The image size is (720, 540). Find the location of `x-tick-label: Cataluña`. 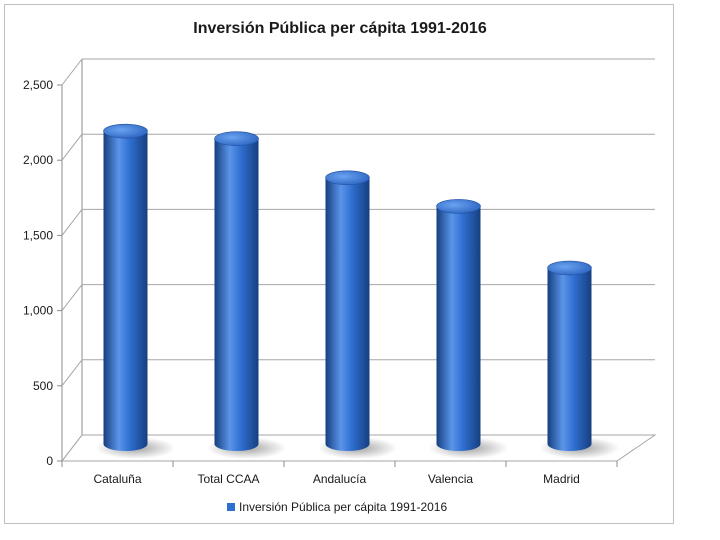

x-tick-label: Cataluña is located at coordinates (117, 479).